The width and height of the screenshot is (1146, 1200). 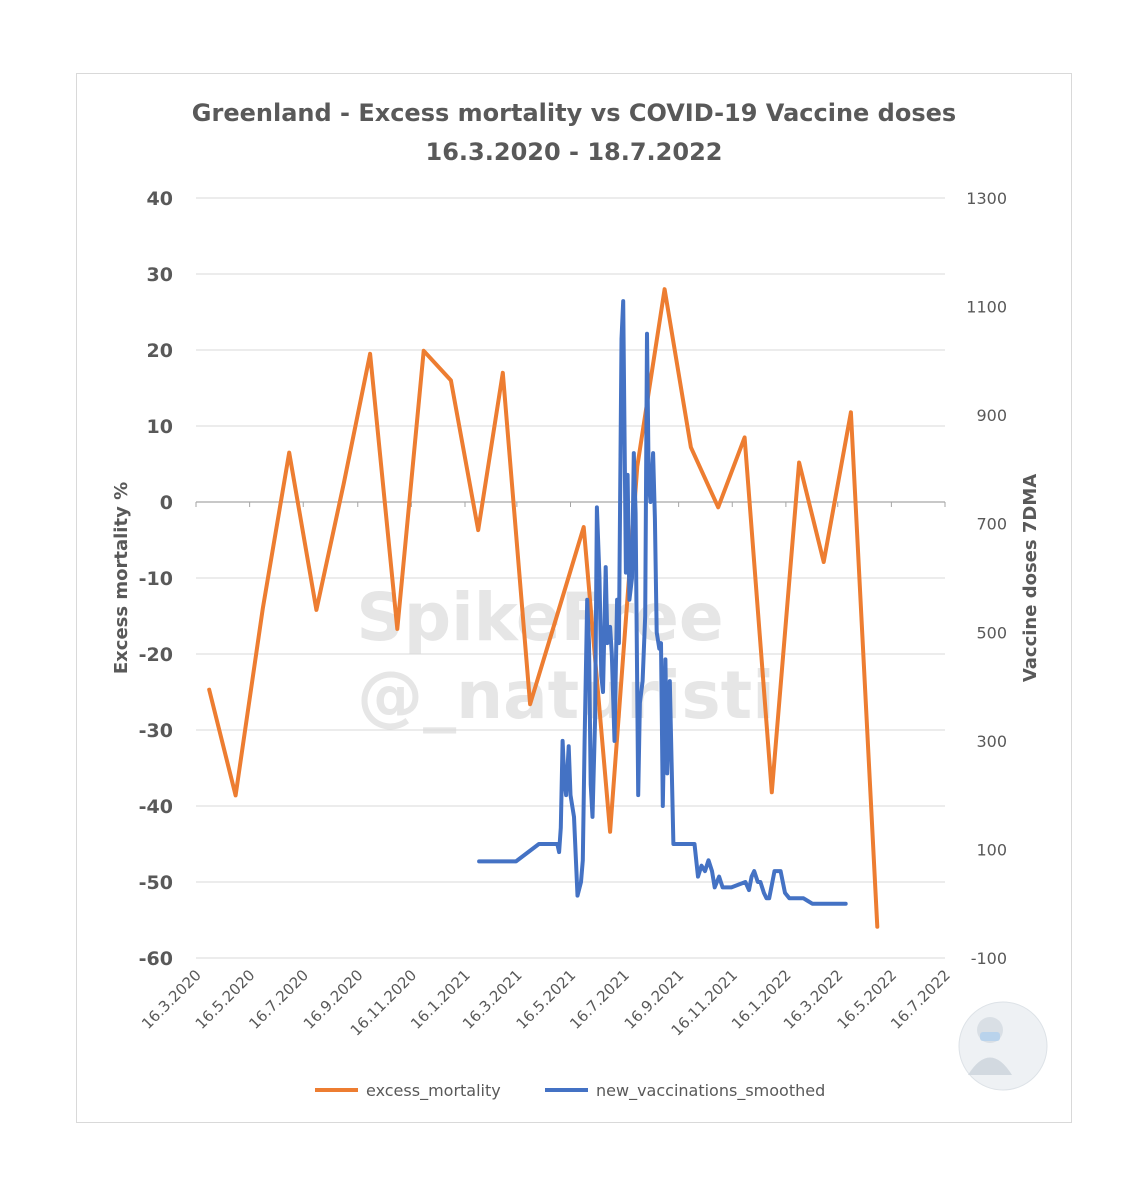 I want to click on y-tick-label: 20, so click(x=160, y=351).